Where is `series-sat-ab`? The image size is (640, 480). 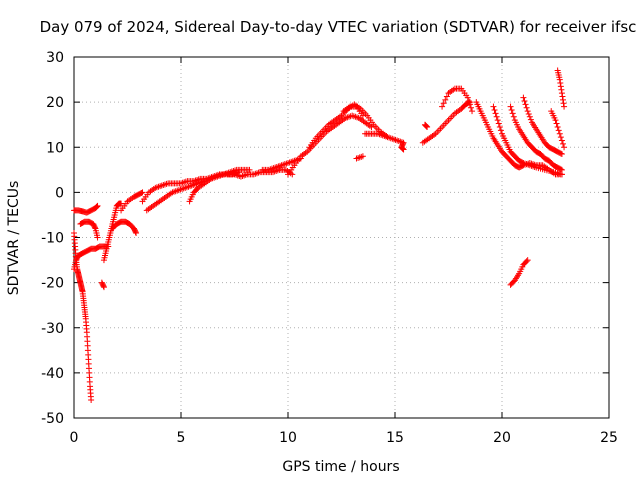
series-sat-ab is located at coordinates (519, 272).